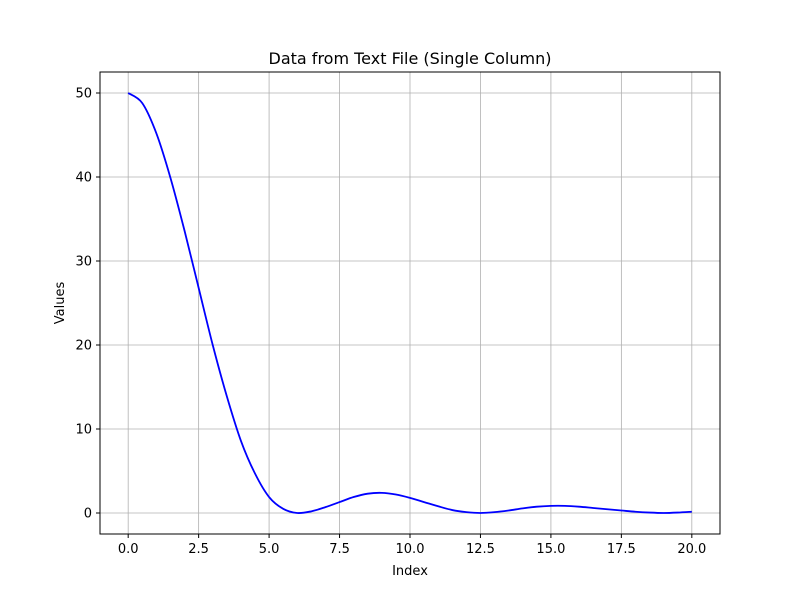 The height and width of the screenshot is (605, 800). Describe the element at coordinates (410, 571) in the screenshot. I see `x-axis-label: Index` at that location.